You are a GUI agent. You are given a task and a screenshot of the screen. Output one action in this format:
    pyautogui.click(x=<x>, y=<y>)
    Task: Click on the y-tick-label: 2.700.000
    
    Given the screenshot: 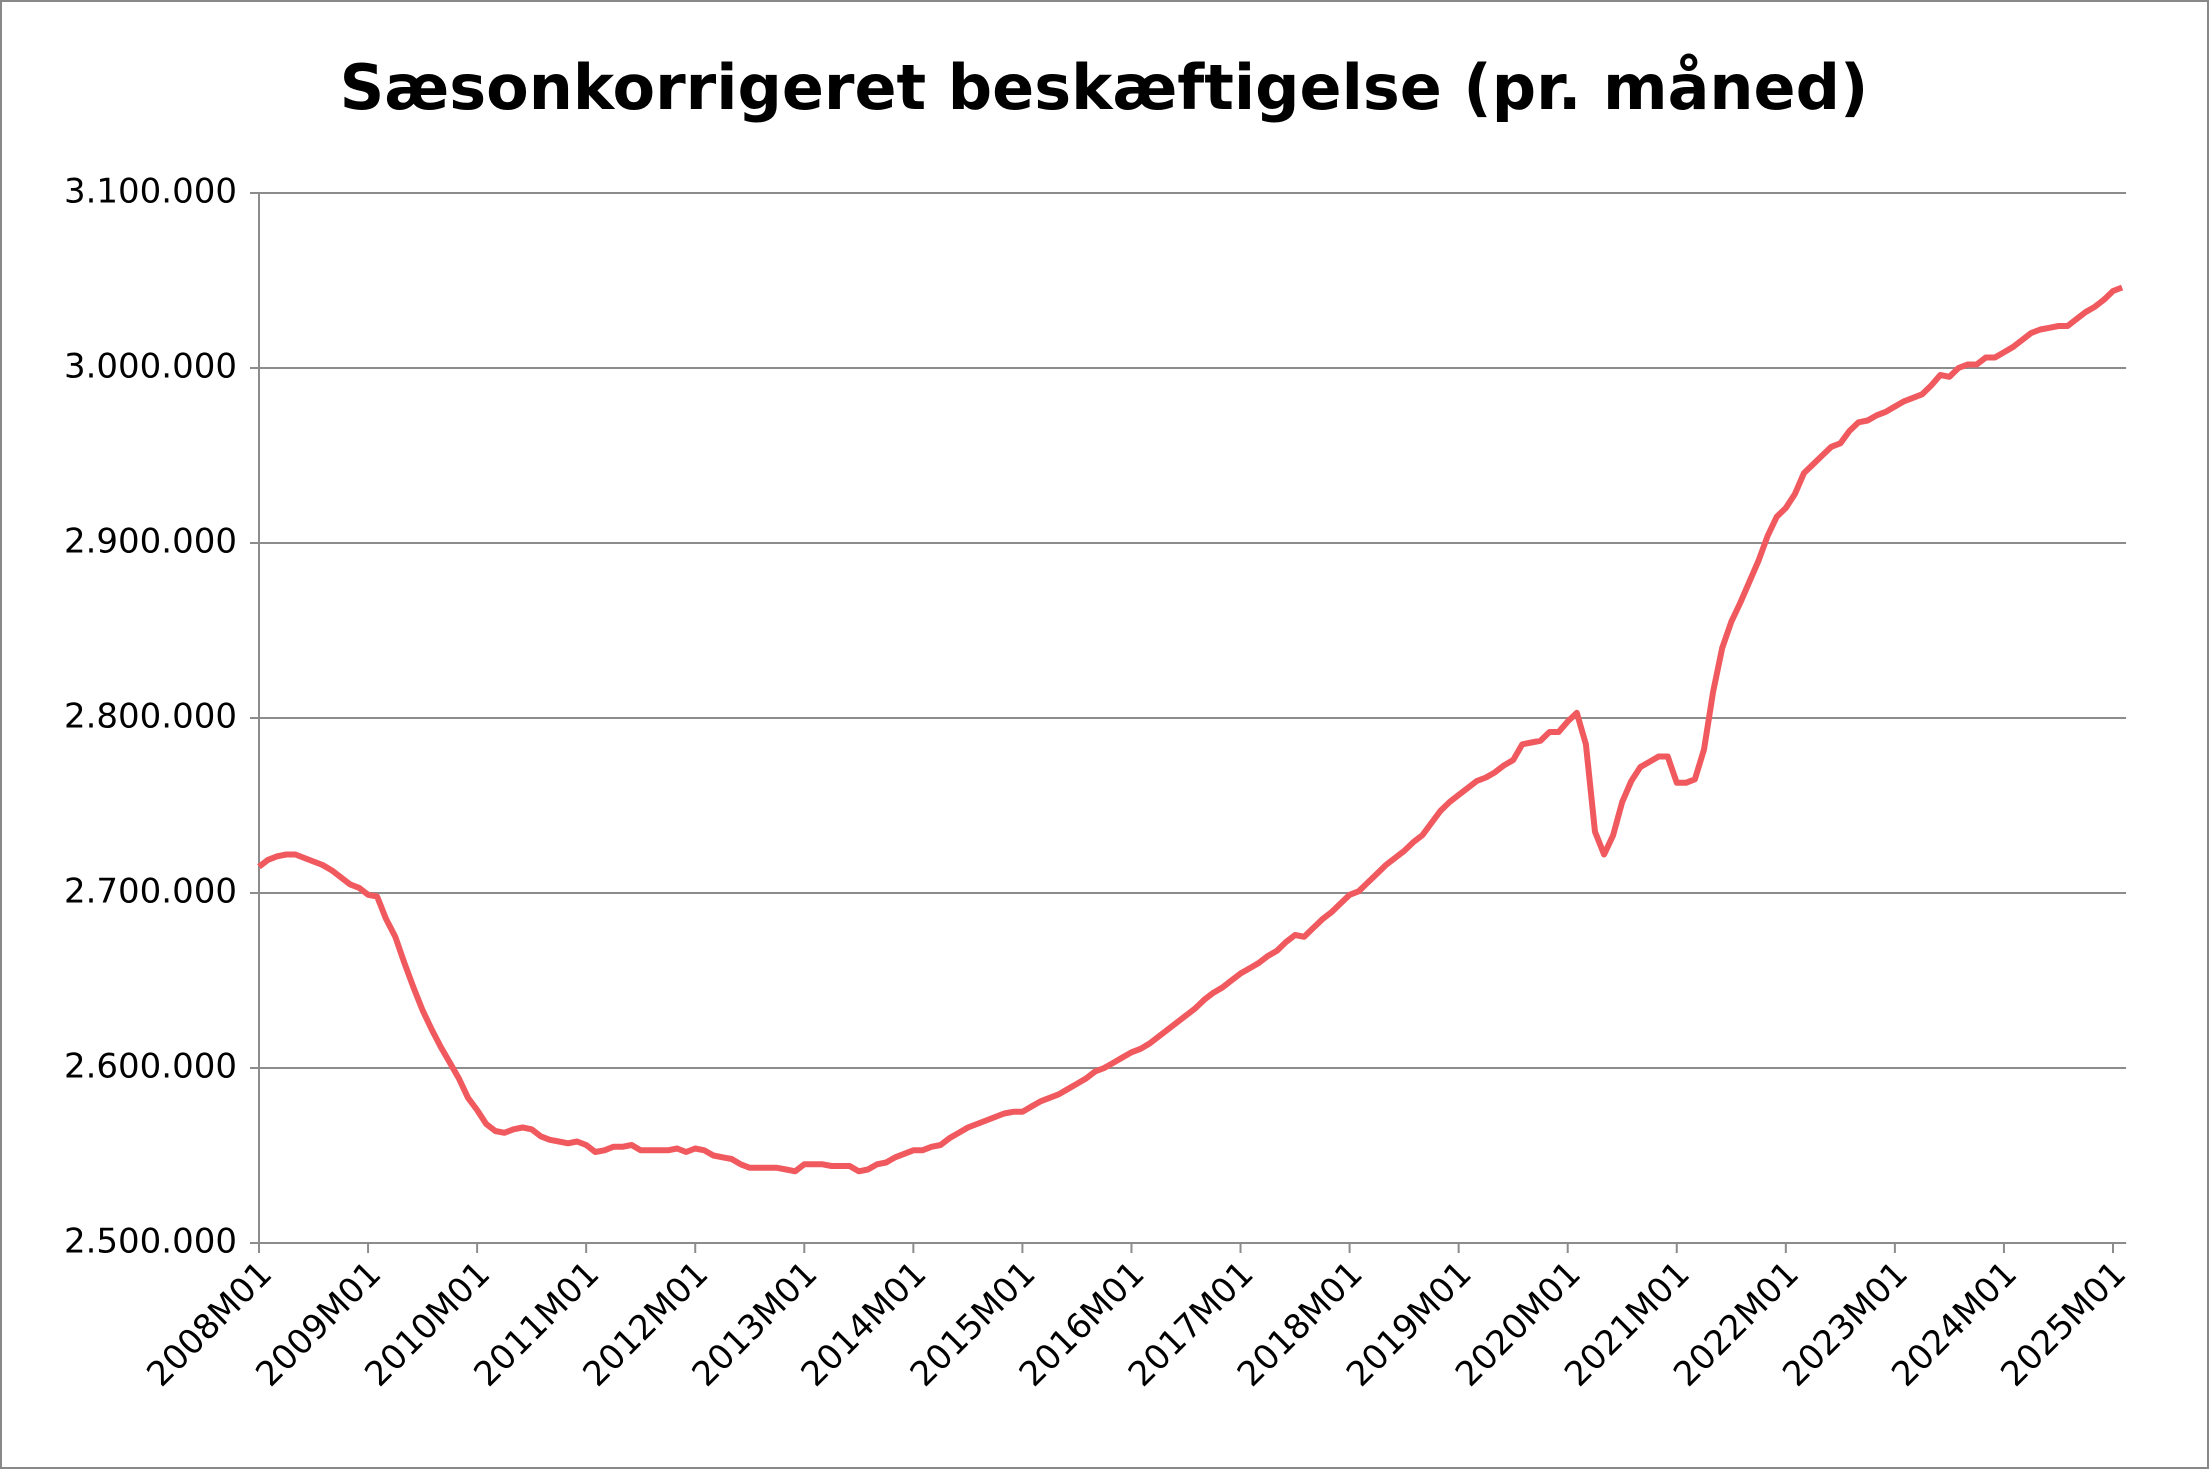 What is the action you would take?
    pyautogui.click(x=150, y=892)
    